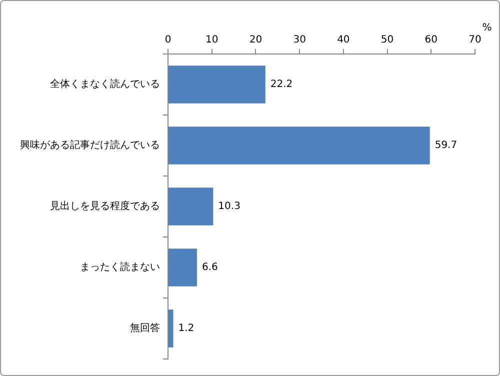 The image size is (500, 376). What do you see at coordinates (211, 40) in the screenshot?
I see `x-tick-label: 10` at bounding box center [211, 40].